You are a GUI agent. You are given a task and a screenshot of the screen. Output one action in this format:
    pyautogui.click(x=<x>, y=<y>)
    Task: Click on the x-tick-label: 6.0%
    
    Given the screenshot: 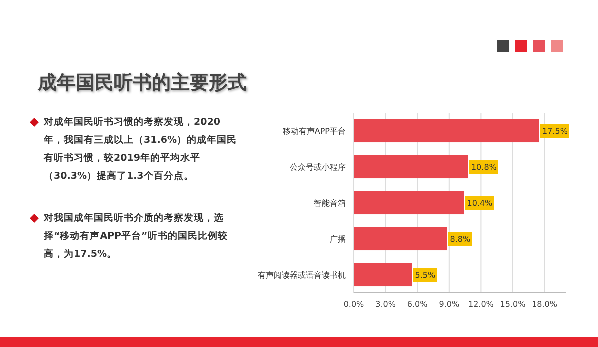 What is the action you would take?
    pyautogui.click(x=417, y=304)
    